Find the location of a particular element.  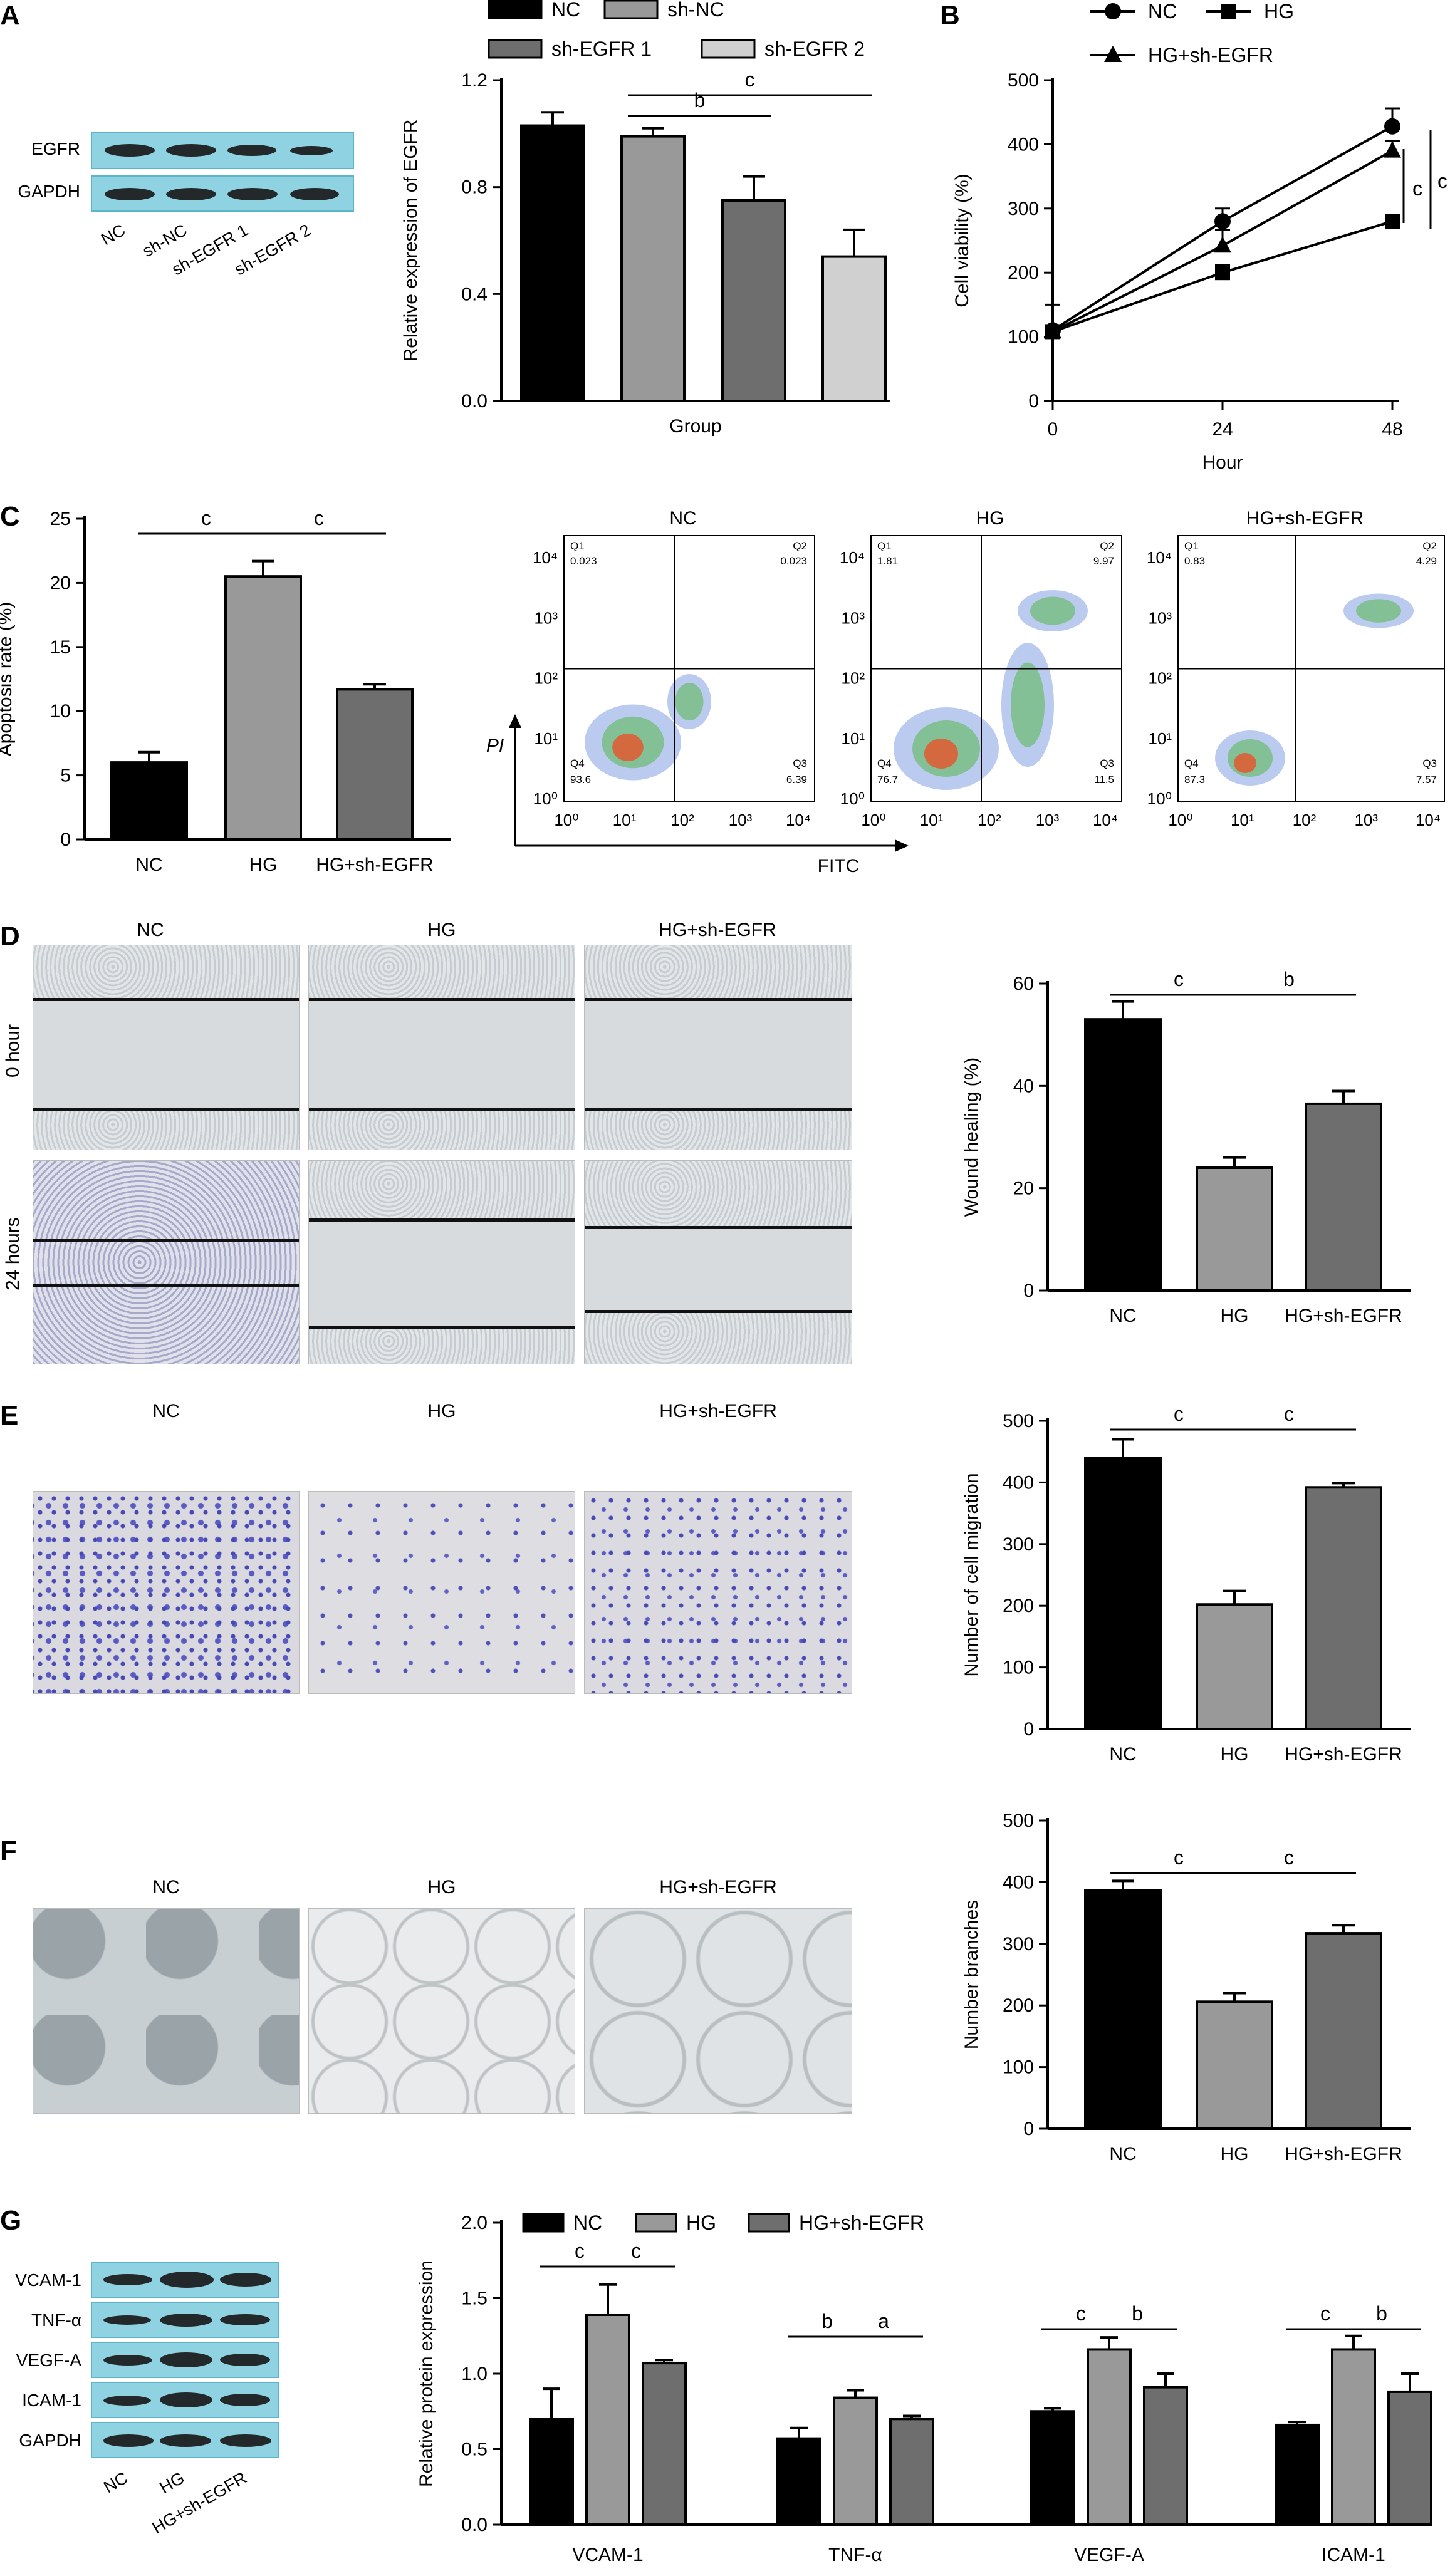

bar-VEGF-A-HG+sh-EGFR is located at coordinates (1165, 2456).